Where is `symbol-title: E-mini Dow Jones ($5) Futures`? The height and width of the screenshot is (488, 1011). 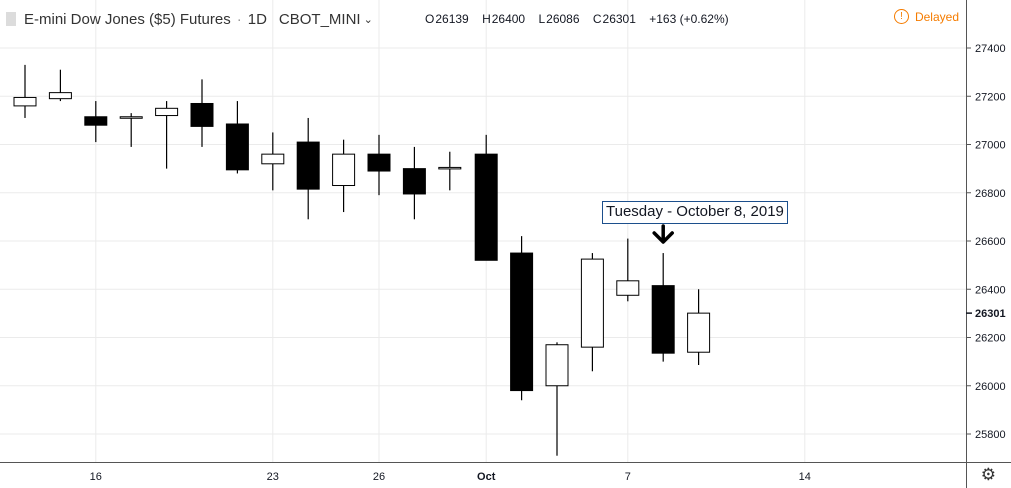 symbol-title: E-mini Dow Jones ($5) Futures is located at coordinates (127, 19).